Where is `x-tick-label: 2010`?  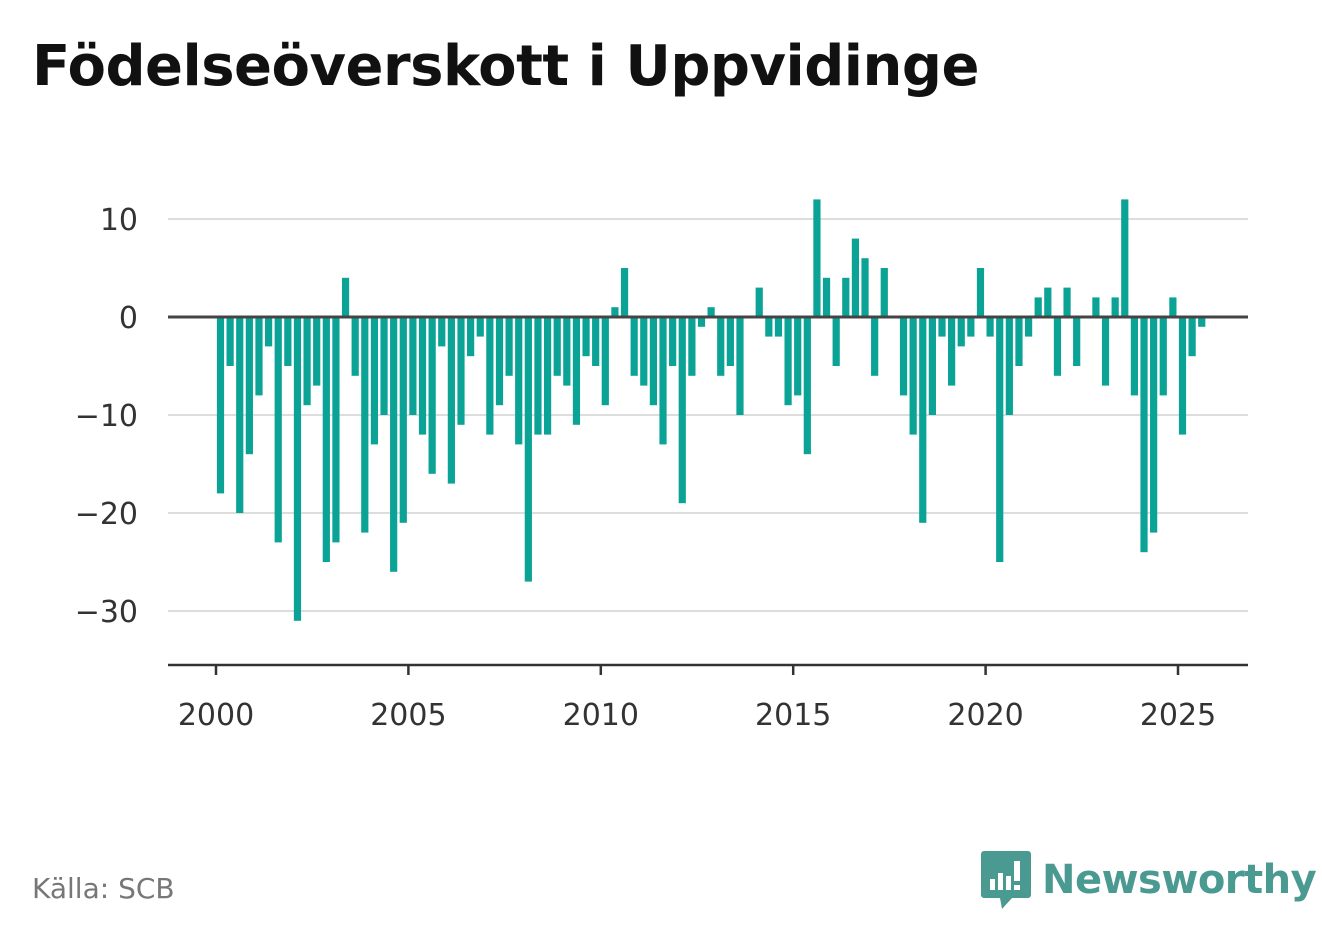
x-tick-label: 2010 is located at coordinates (601, 715).